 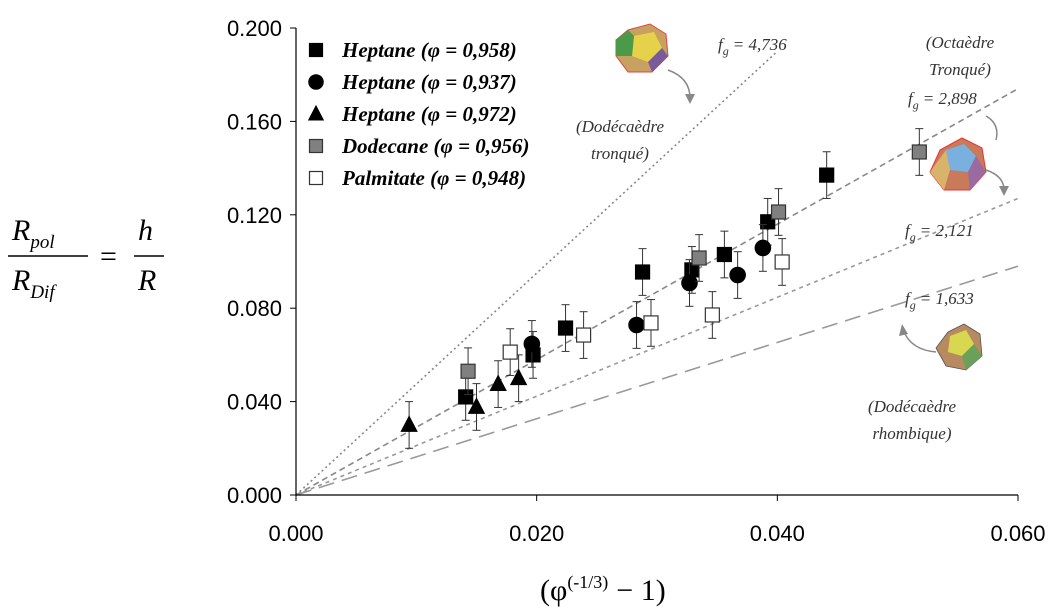 What do you see at coordinates (640, 590) in the screenshot?
I see `x-label-rest: − 1)` at bounding box center [640, 590].